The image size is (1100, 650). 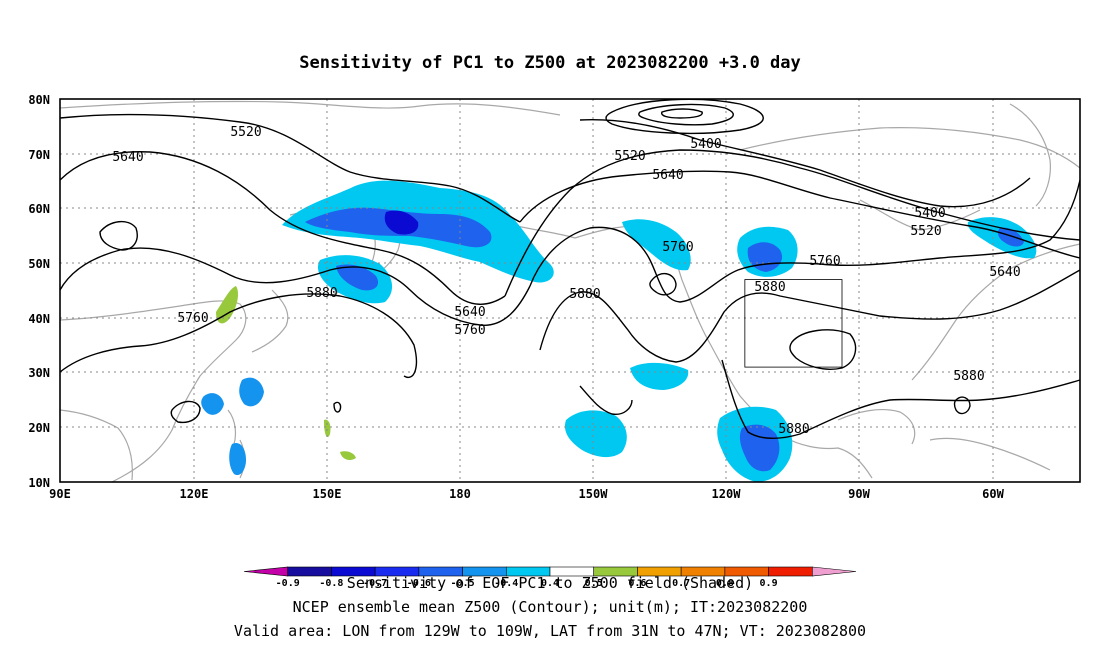 What do you see at coordinates (506, 583) in the screenshot?
I see `colorbar-tick-label: -0.4` at bounding box center [506, 583].